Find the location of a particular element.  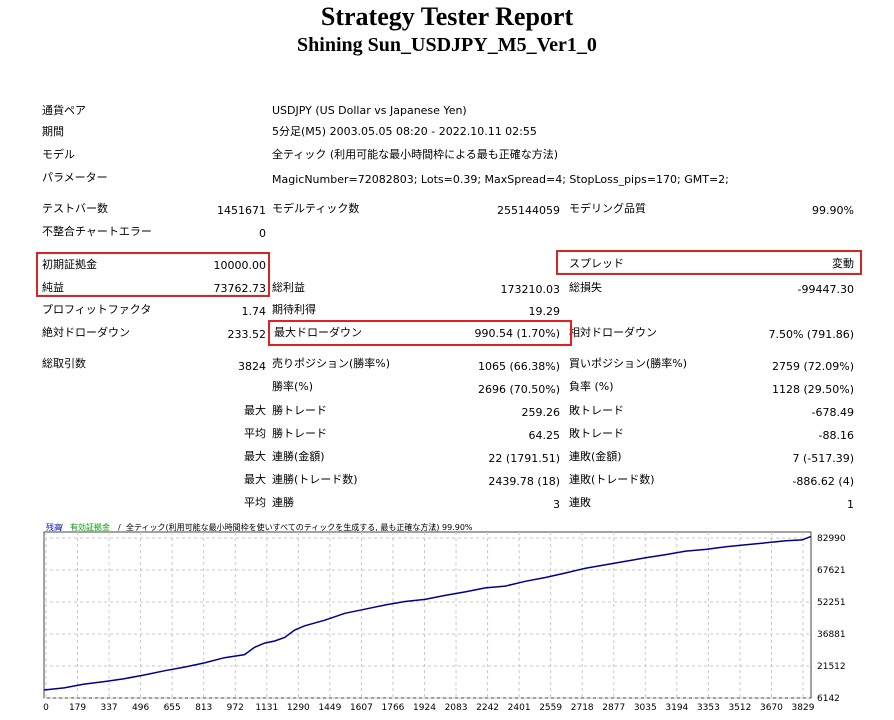

average-prefix: 平均 is located at coordinates (255, 433).